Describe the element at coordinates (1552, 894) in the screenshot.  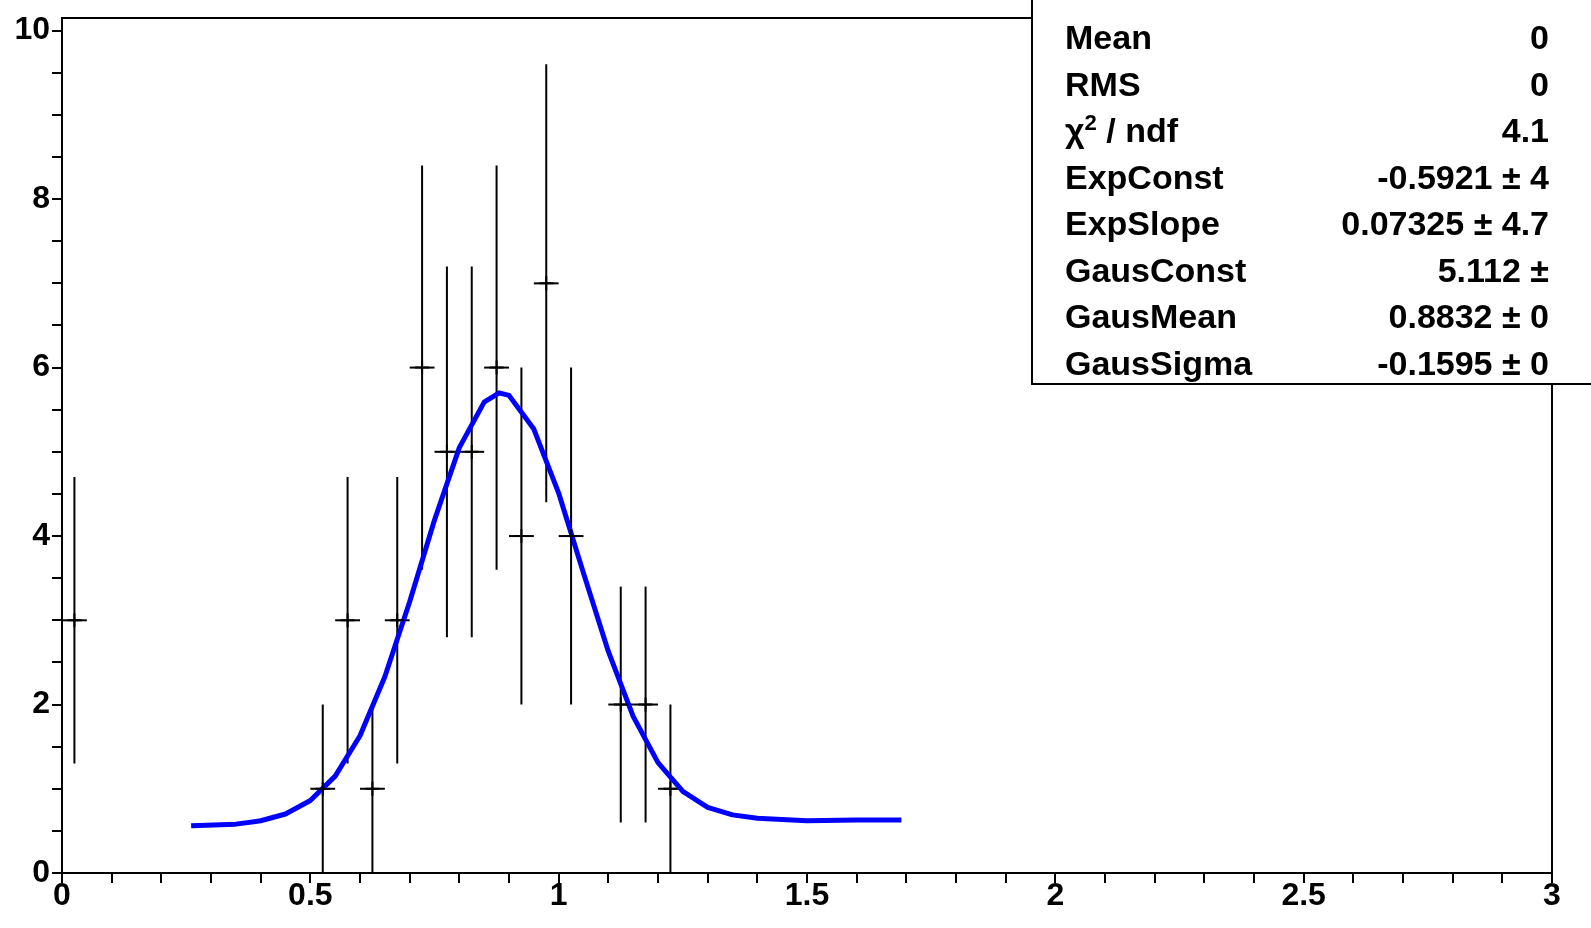
I see `x-tick-label: 3` at that location.